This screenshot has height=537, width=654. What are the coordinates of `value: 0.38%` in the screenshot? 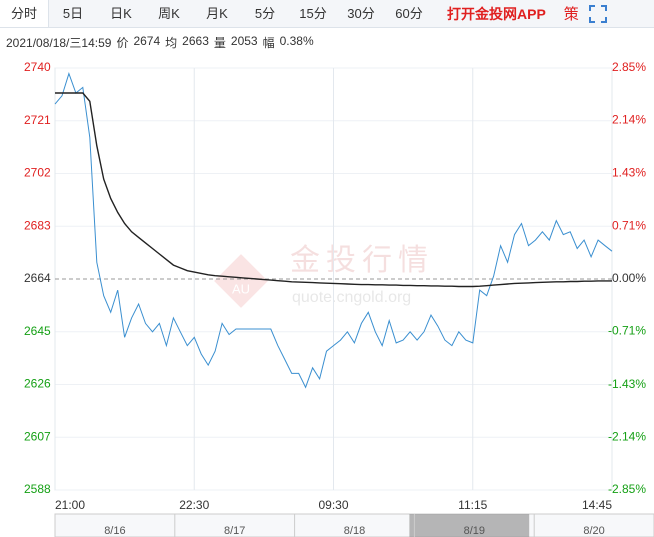 It's located at (296, 41).